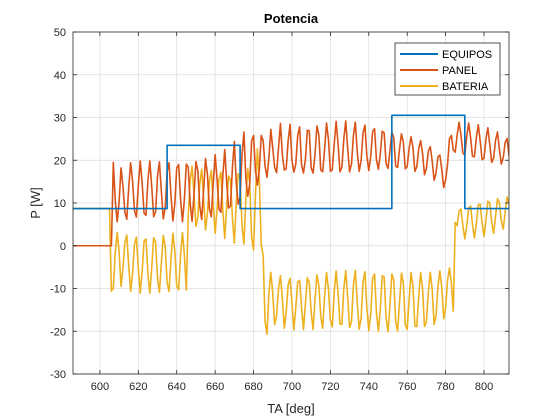 Image resolution: width=560 pixels, height=420 pixels. Describe the element at coordinates (58, 290) in the screenshot. I see `y-tick-label: -10` at that location.